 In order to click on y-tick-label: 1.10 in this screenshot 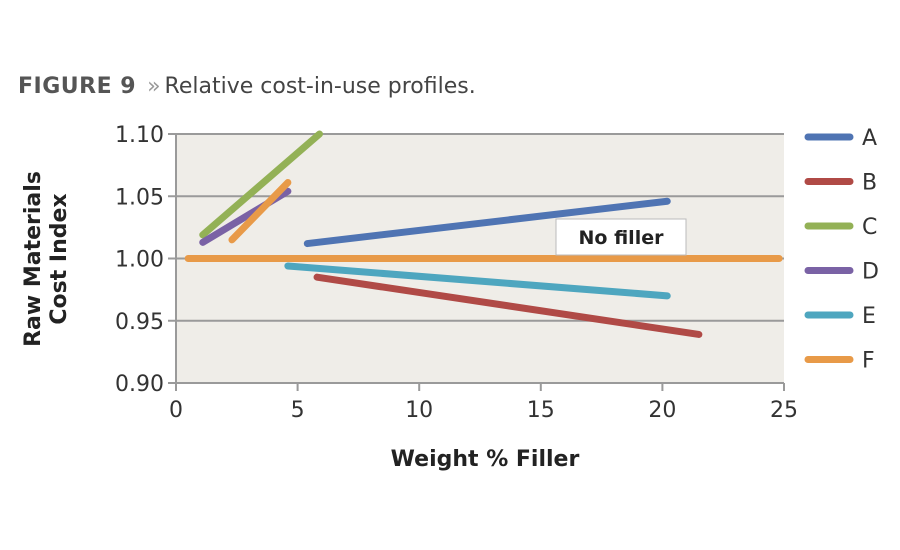, I will do `click(139, 135)`.